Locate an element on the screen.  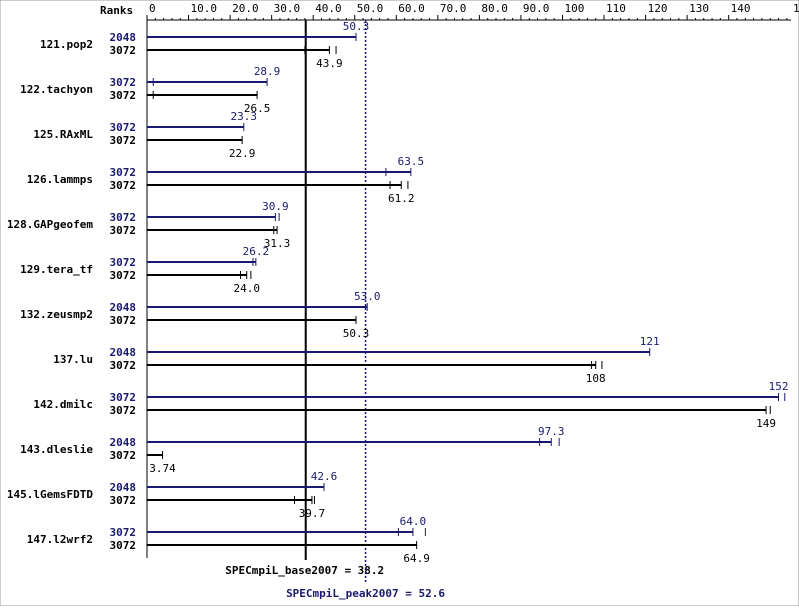
benchmark-row: 125.RAxML 3072 23.3 3072 22.9 is located at coordinates (145, 135).